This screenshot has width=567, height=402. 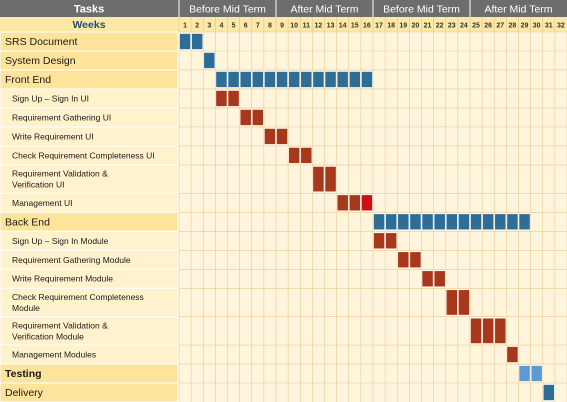 What do you see at coordinates (41, 42) in the screenshot?
I see `task-name: SRS Document` at bounding box center [41, 42].